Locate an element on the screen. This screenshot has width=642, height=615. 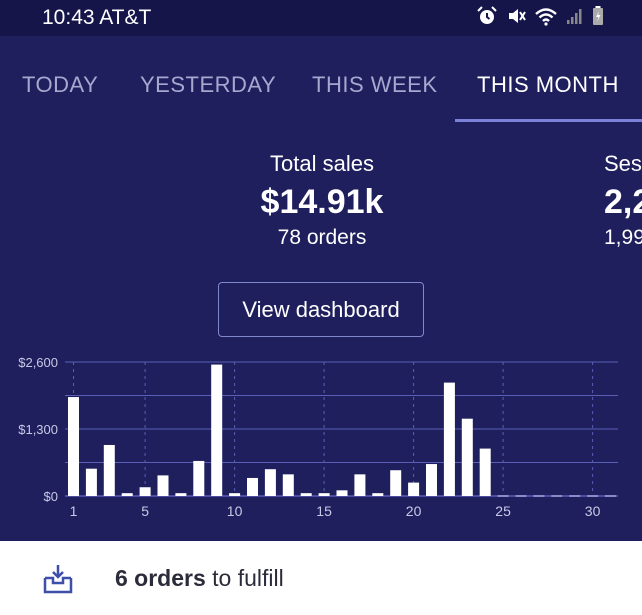
x-tick-label: 20 is located at coordinates (414, 511).